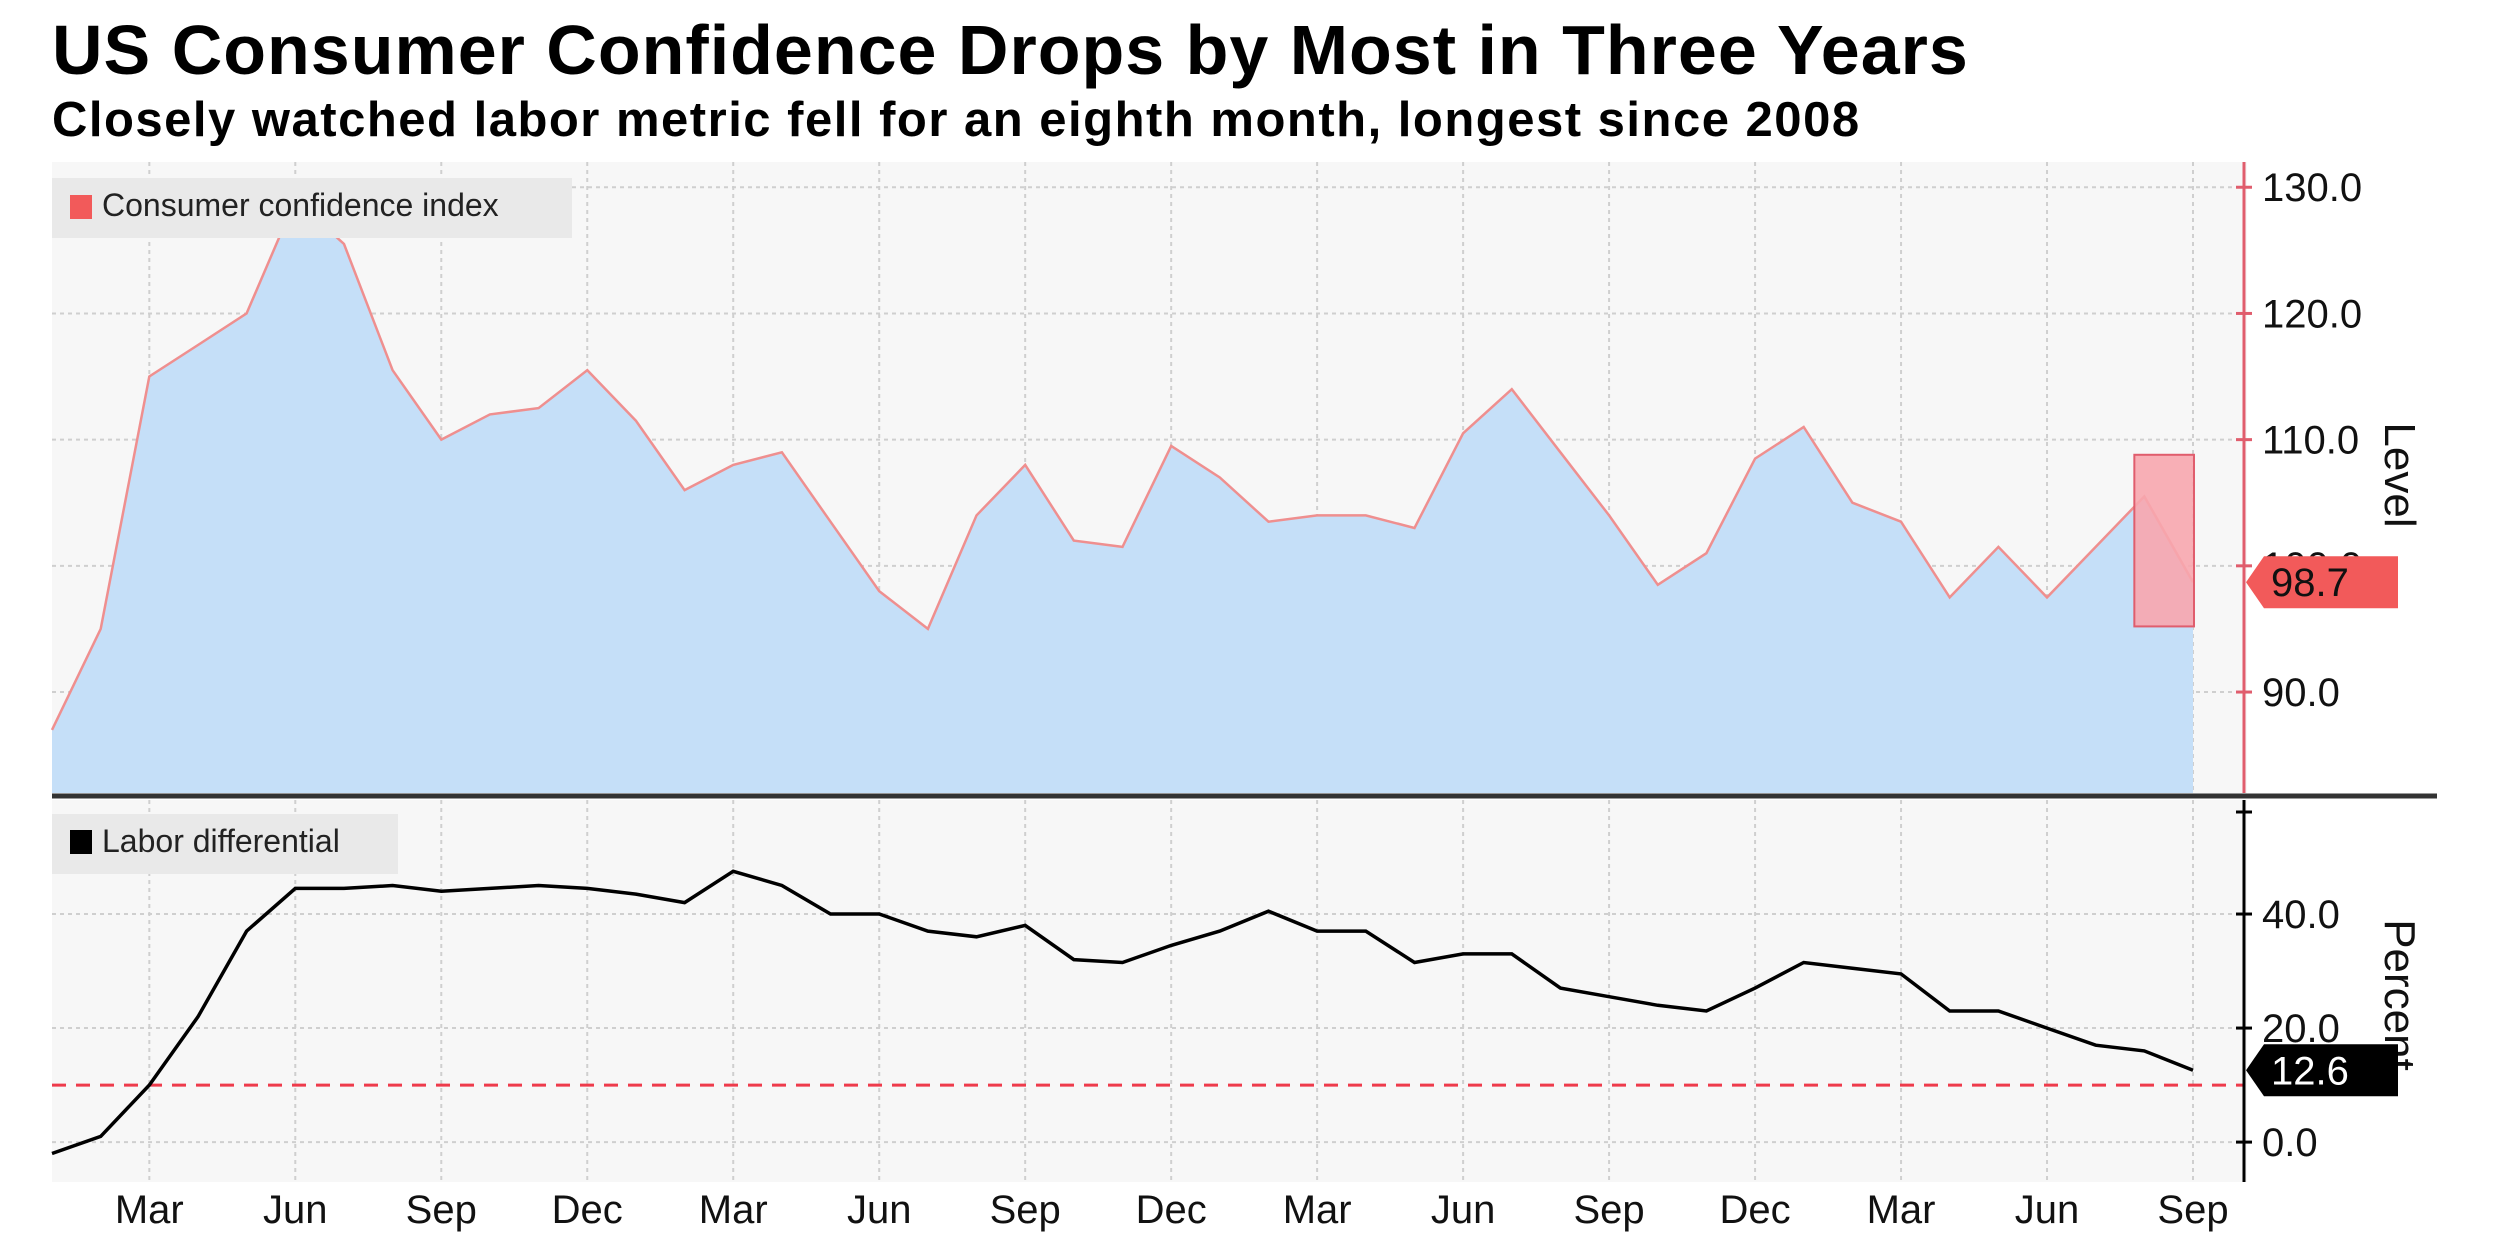 This screenshot has height=1251, width=2520. Describe the element at coordinates (2301, 915) in the screenshot. I see `percent-tick-label: 40.0` at that location.